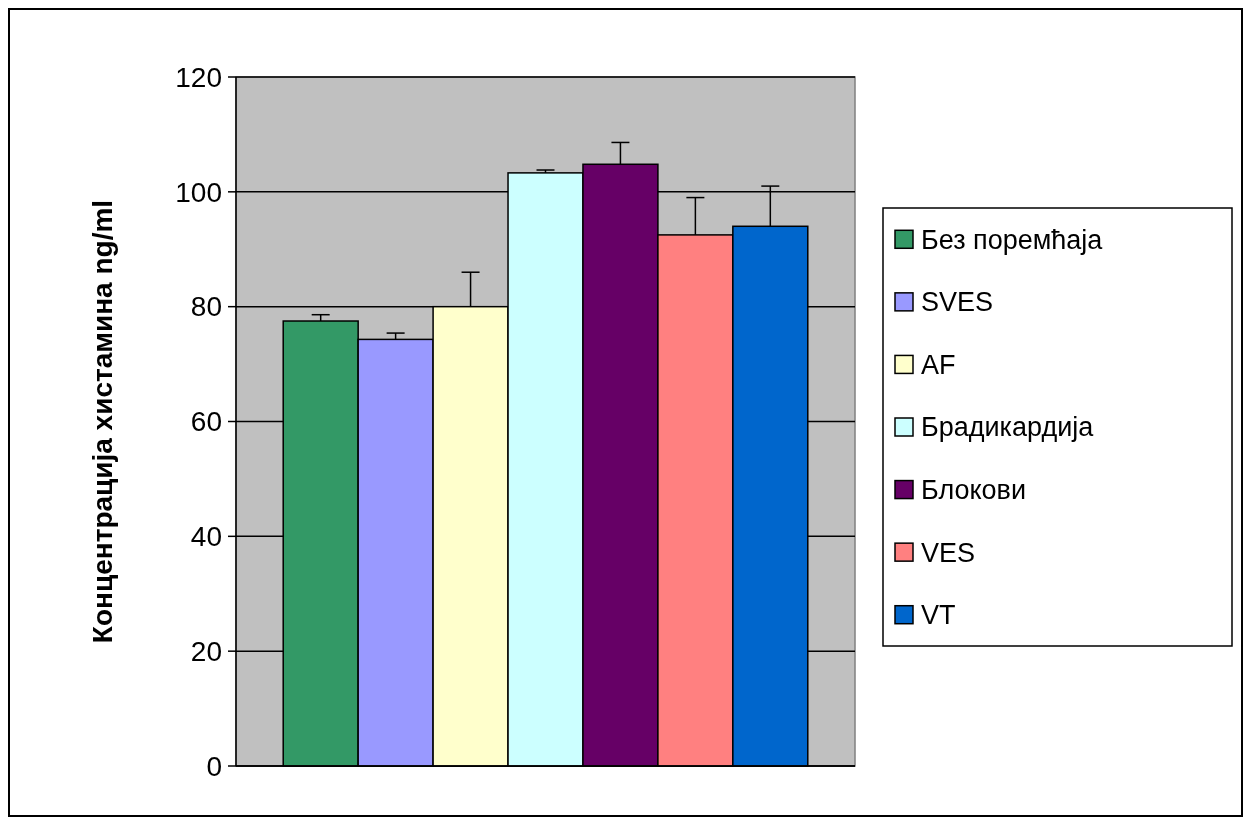 The image size is (1251, 825). Describe the element at coordinates (1012, 239) in the screenshot. I see `legend-label: Без поремћаја` at that location.